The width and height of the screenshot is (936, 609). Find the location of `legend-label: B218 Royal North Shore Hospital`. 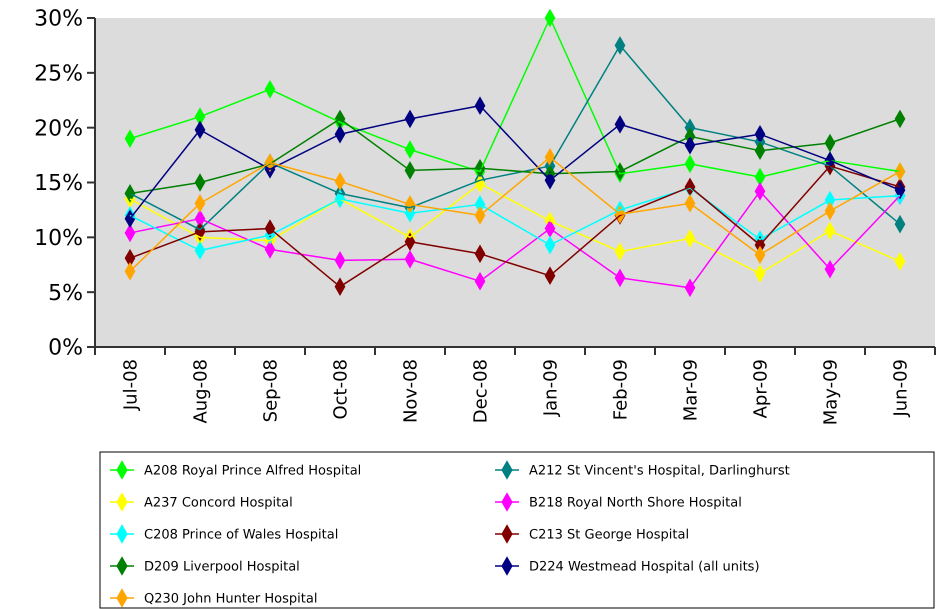

legend-label: B218 Royal North Shore Hospital is located at coordinates (635, 503).